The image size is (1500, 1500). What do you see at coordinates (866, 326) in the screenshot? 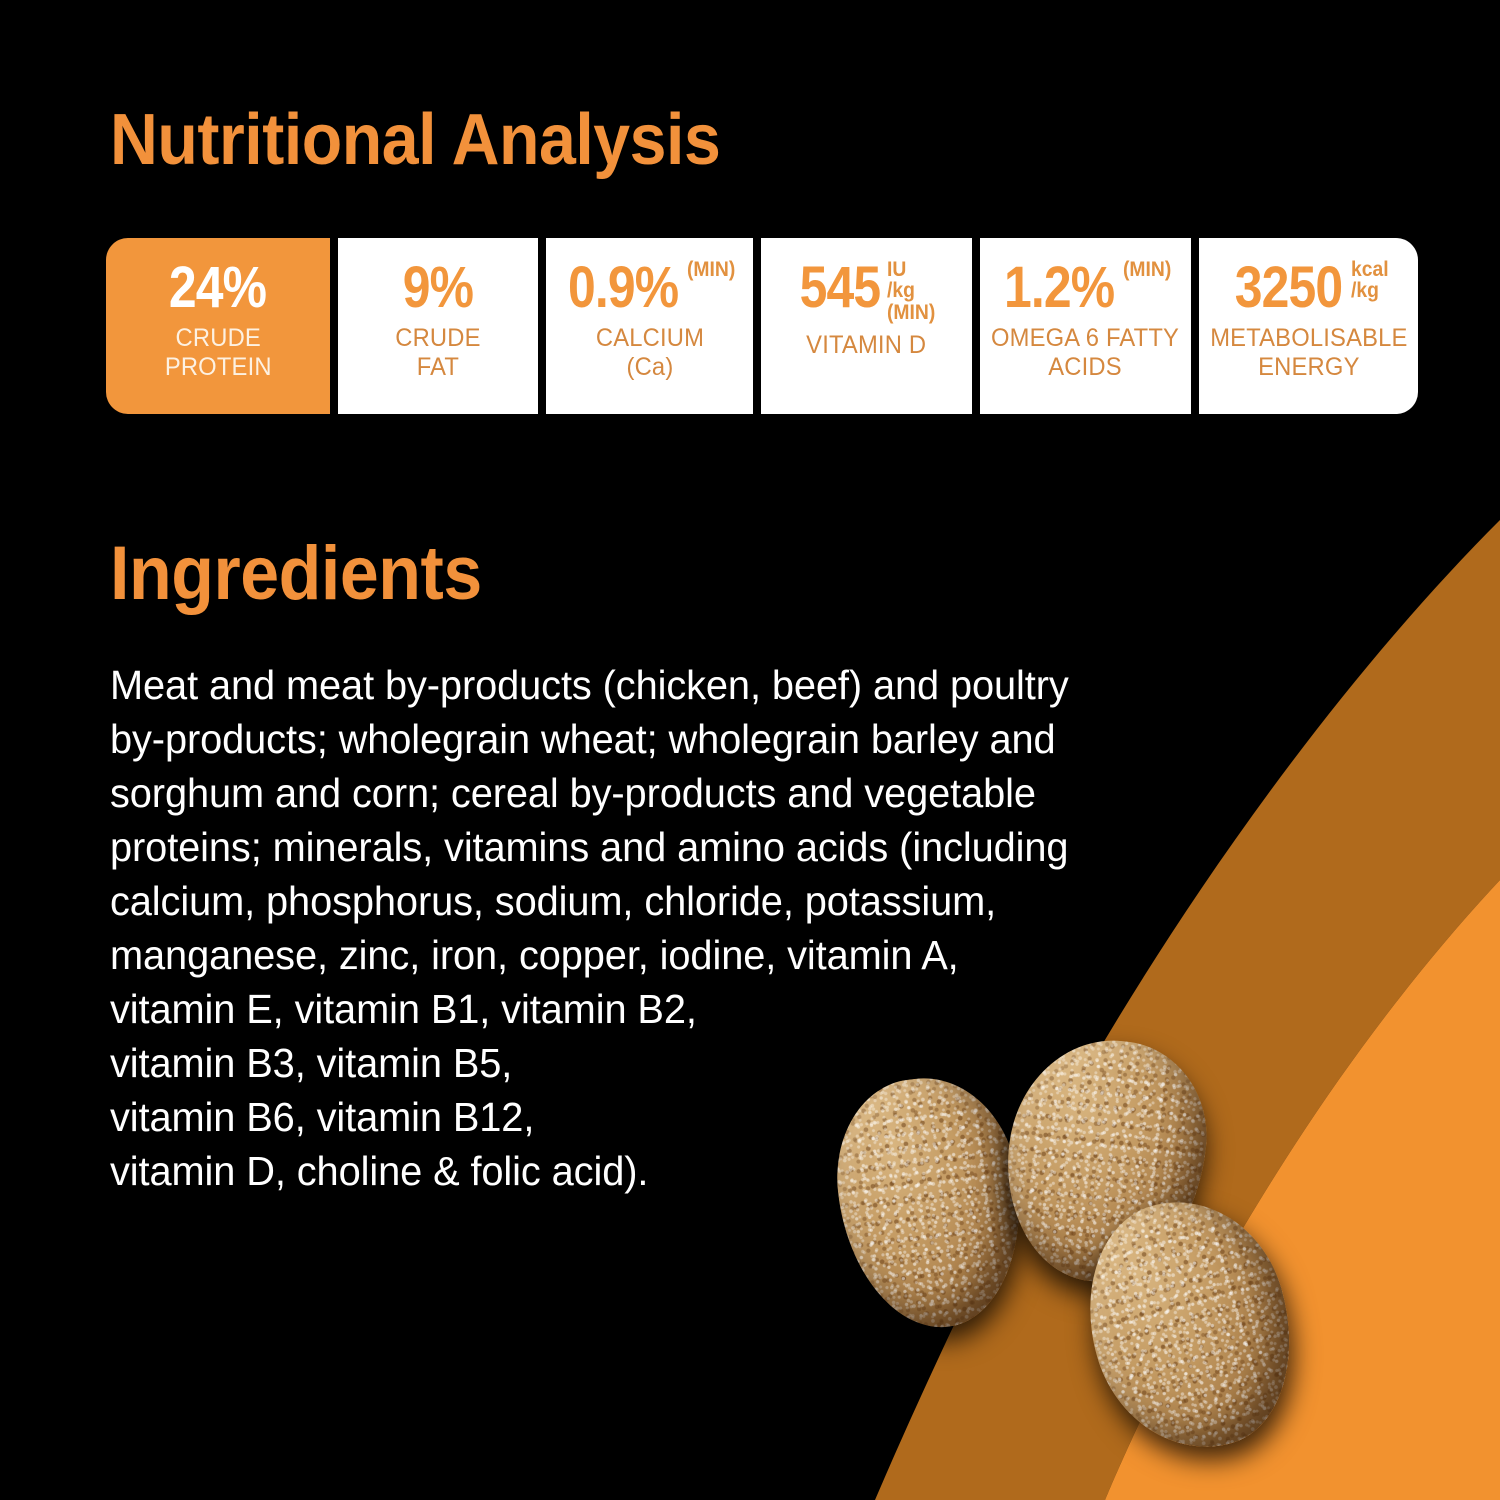
I see `stat-card-vitamin-d: 545 IU /kg (MIN) VITAMIN D` at bounding box center [866, 326].